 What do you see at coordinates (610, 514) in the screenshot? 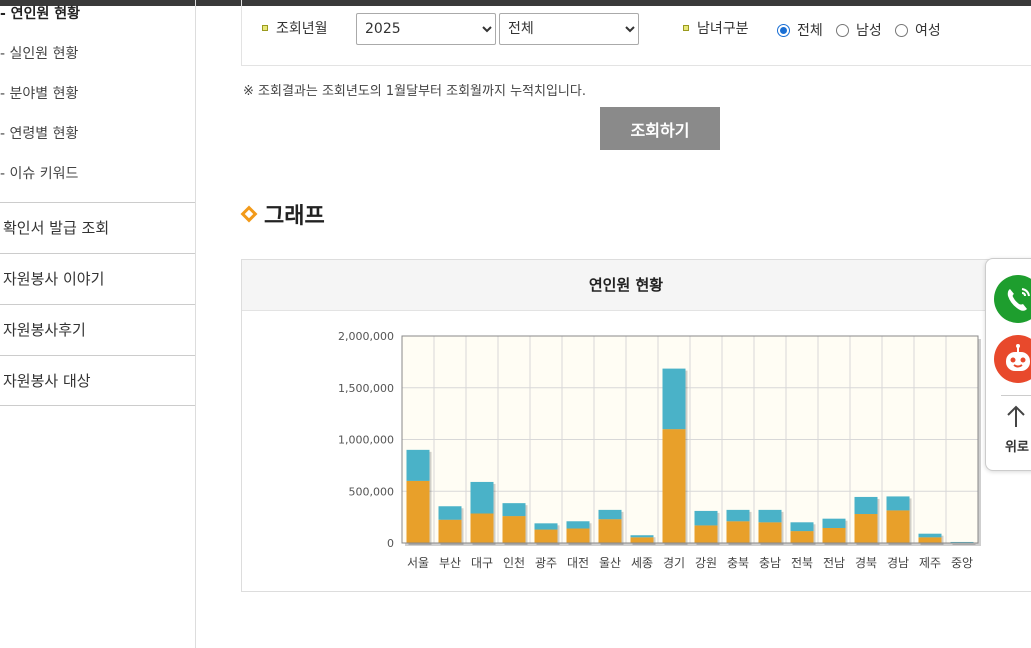
I see `bar-울산-1` at bounding box center [610, 514].